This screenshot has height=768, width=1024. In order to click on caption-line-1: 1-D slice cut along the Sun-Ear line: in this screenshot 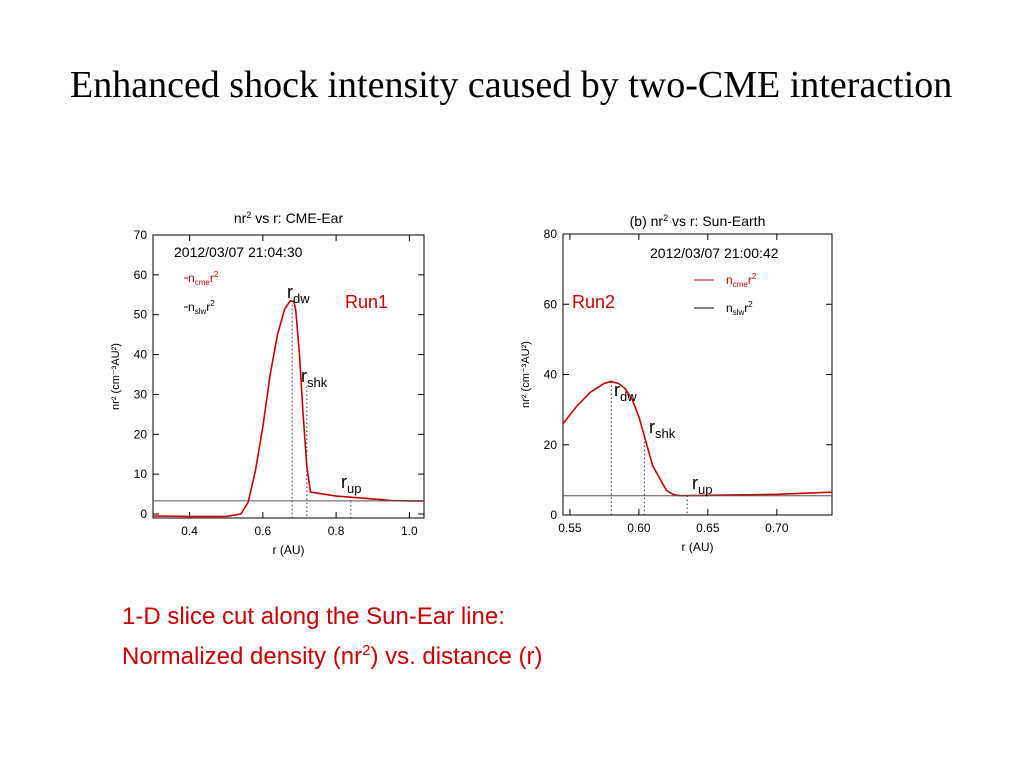, I will do `click(313, 616)`.